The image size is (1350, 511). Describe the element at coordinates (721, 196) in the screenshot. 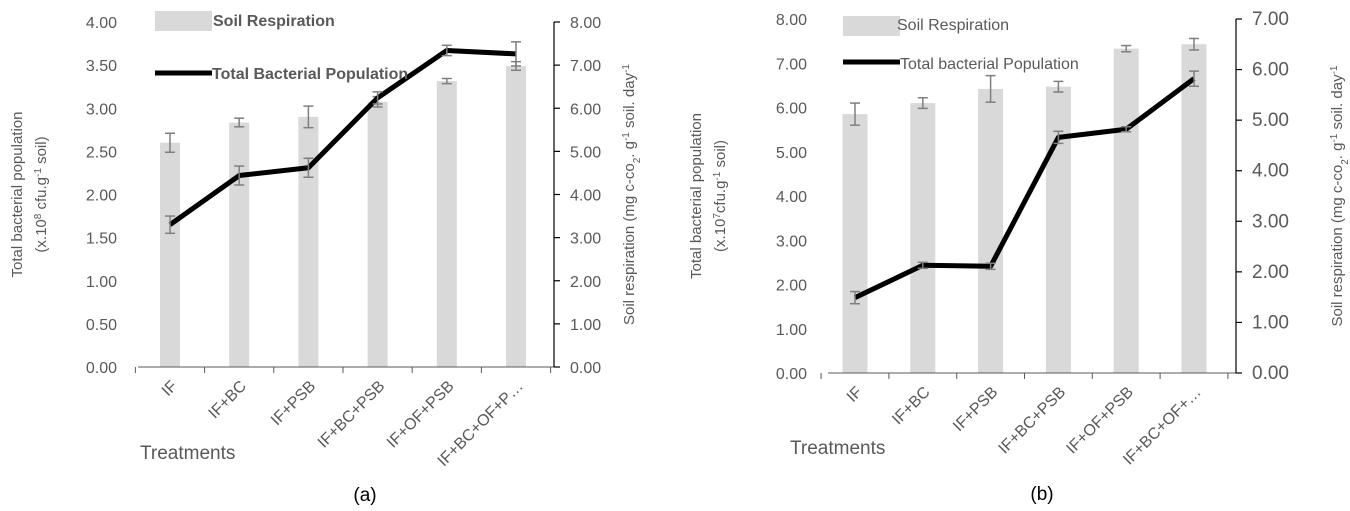

I see `y-left-title-line2: (x.107cfu.g-1 soil)` at that location.